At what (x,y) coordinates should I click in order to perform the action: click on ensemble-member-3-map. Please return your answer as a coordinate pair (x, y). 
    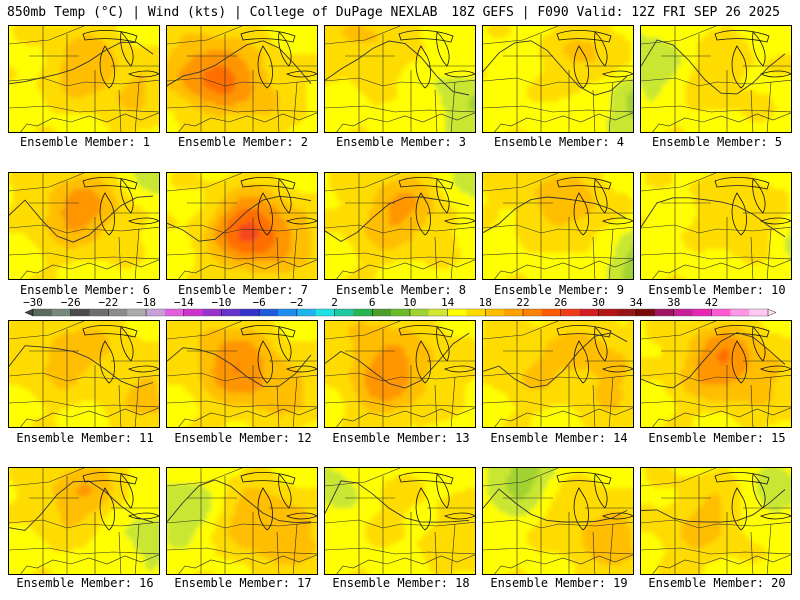
    Looking at the image, I should click on (400, 79).